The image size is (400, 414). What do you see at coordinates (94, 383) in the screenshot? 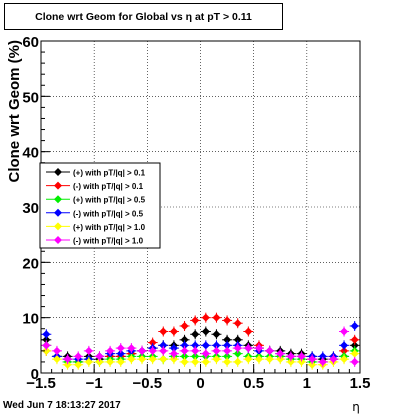
I see `x-tick-label: −1` at bounding box center [94, 383].